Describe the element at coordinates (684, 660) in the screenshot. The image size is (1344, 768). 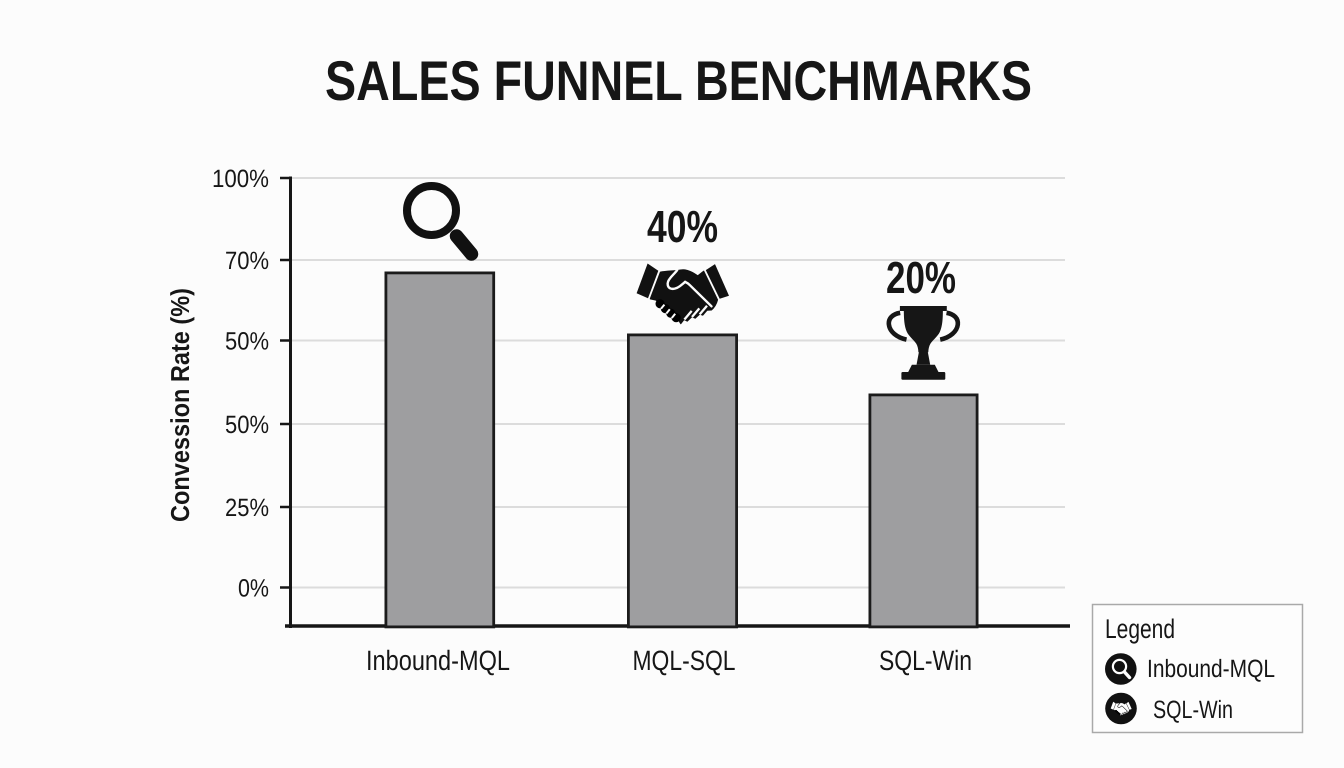
I see `svg-text: MQL-SQL` at that location.